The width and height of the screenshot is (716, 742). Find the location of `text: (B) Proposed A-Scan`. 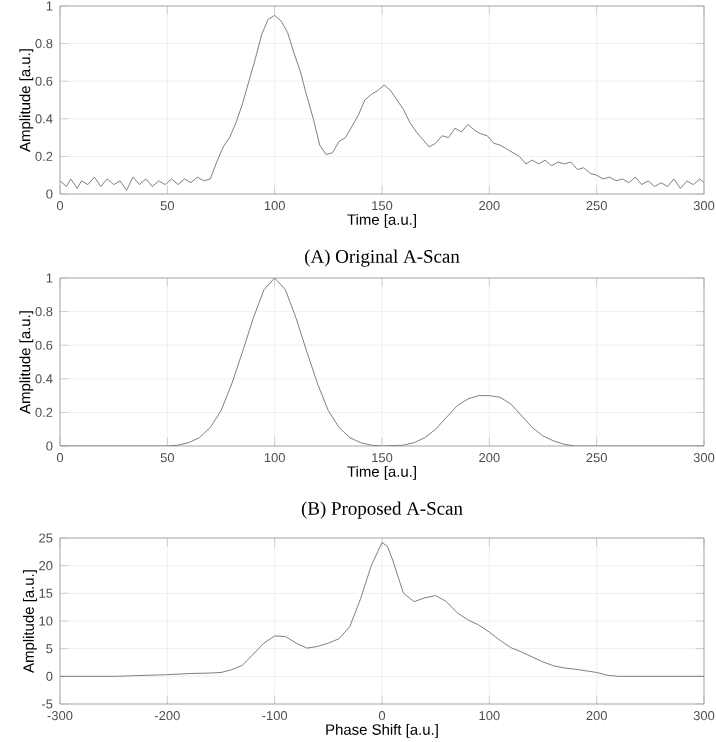

text: (B) Proposed A-Scan is located at coordinates (382, 510).